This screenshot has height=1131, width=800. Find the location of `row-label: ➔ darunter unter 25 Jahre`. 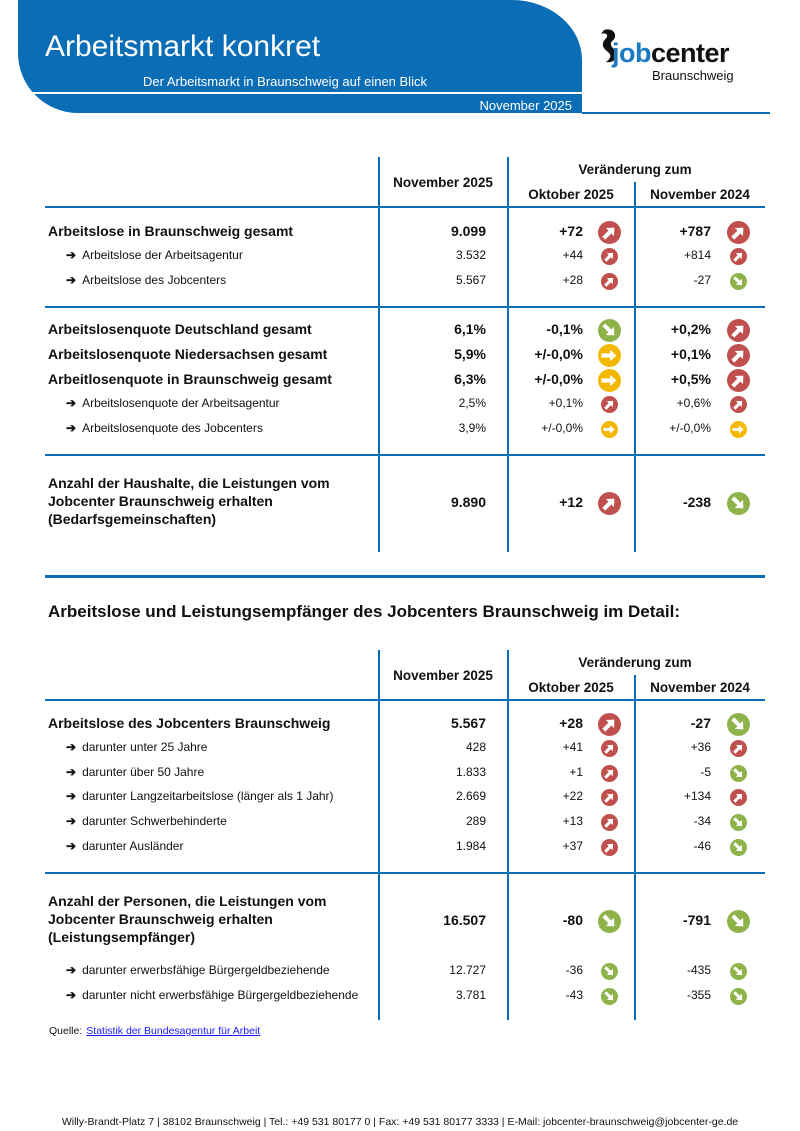

row-label: ➔ darunter unter 25 Jahre is located at coordinates (136, 747).